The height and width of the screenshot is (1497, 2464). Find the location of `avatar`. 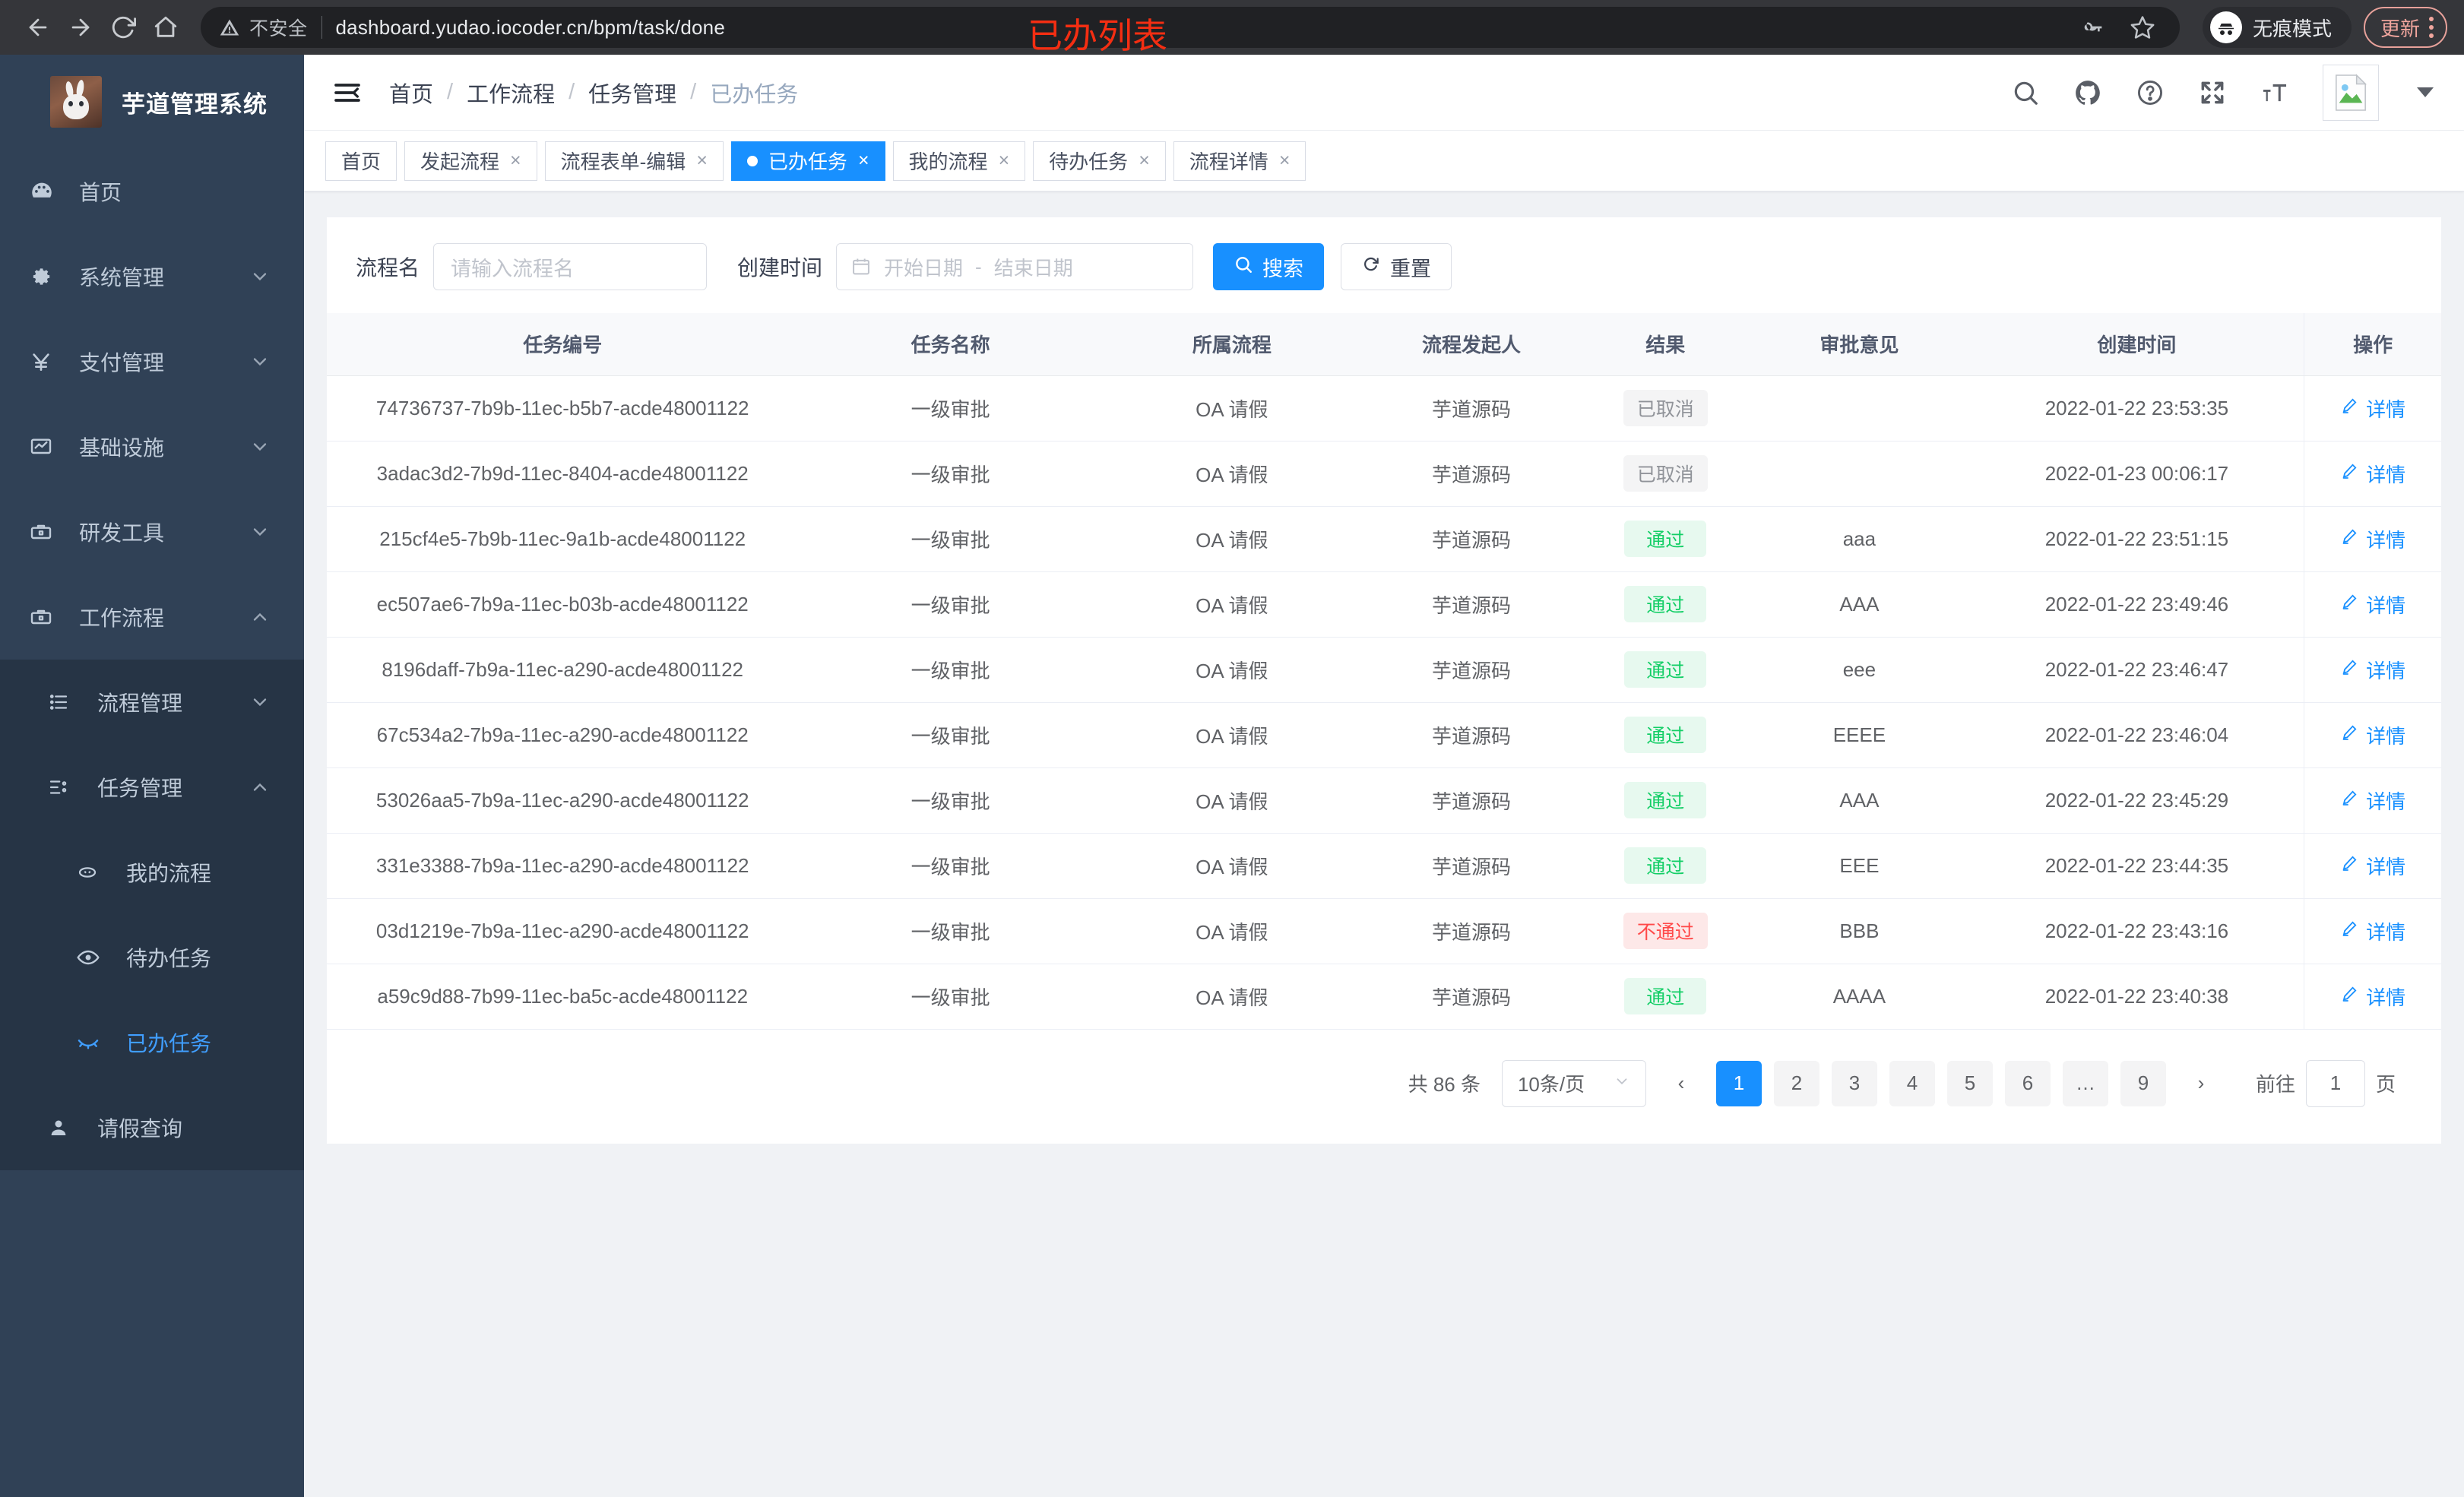

avatar is located at coordinates (2351, 92).